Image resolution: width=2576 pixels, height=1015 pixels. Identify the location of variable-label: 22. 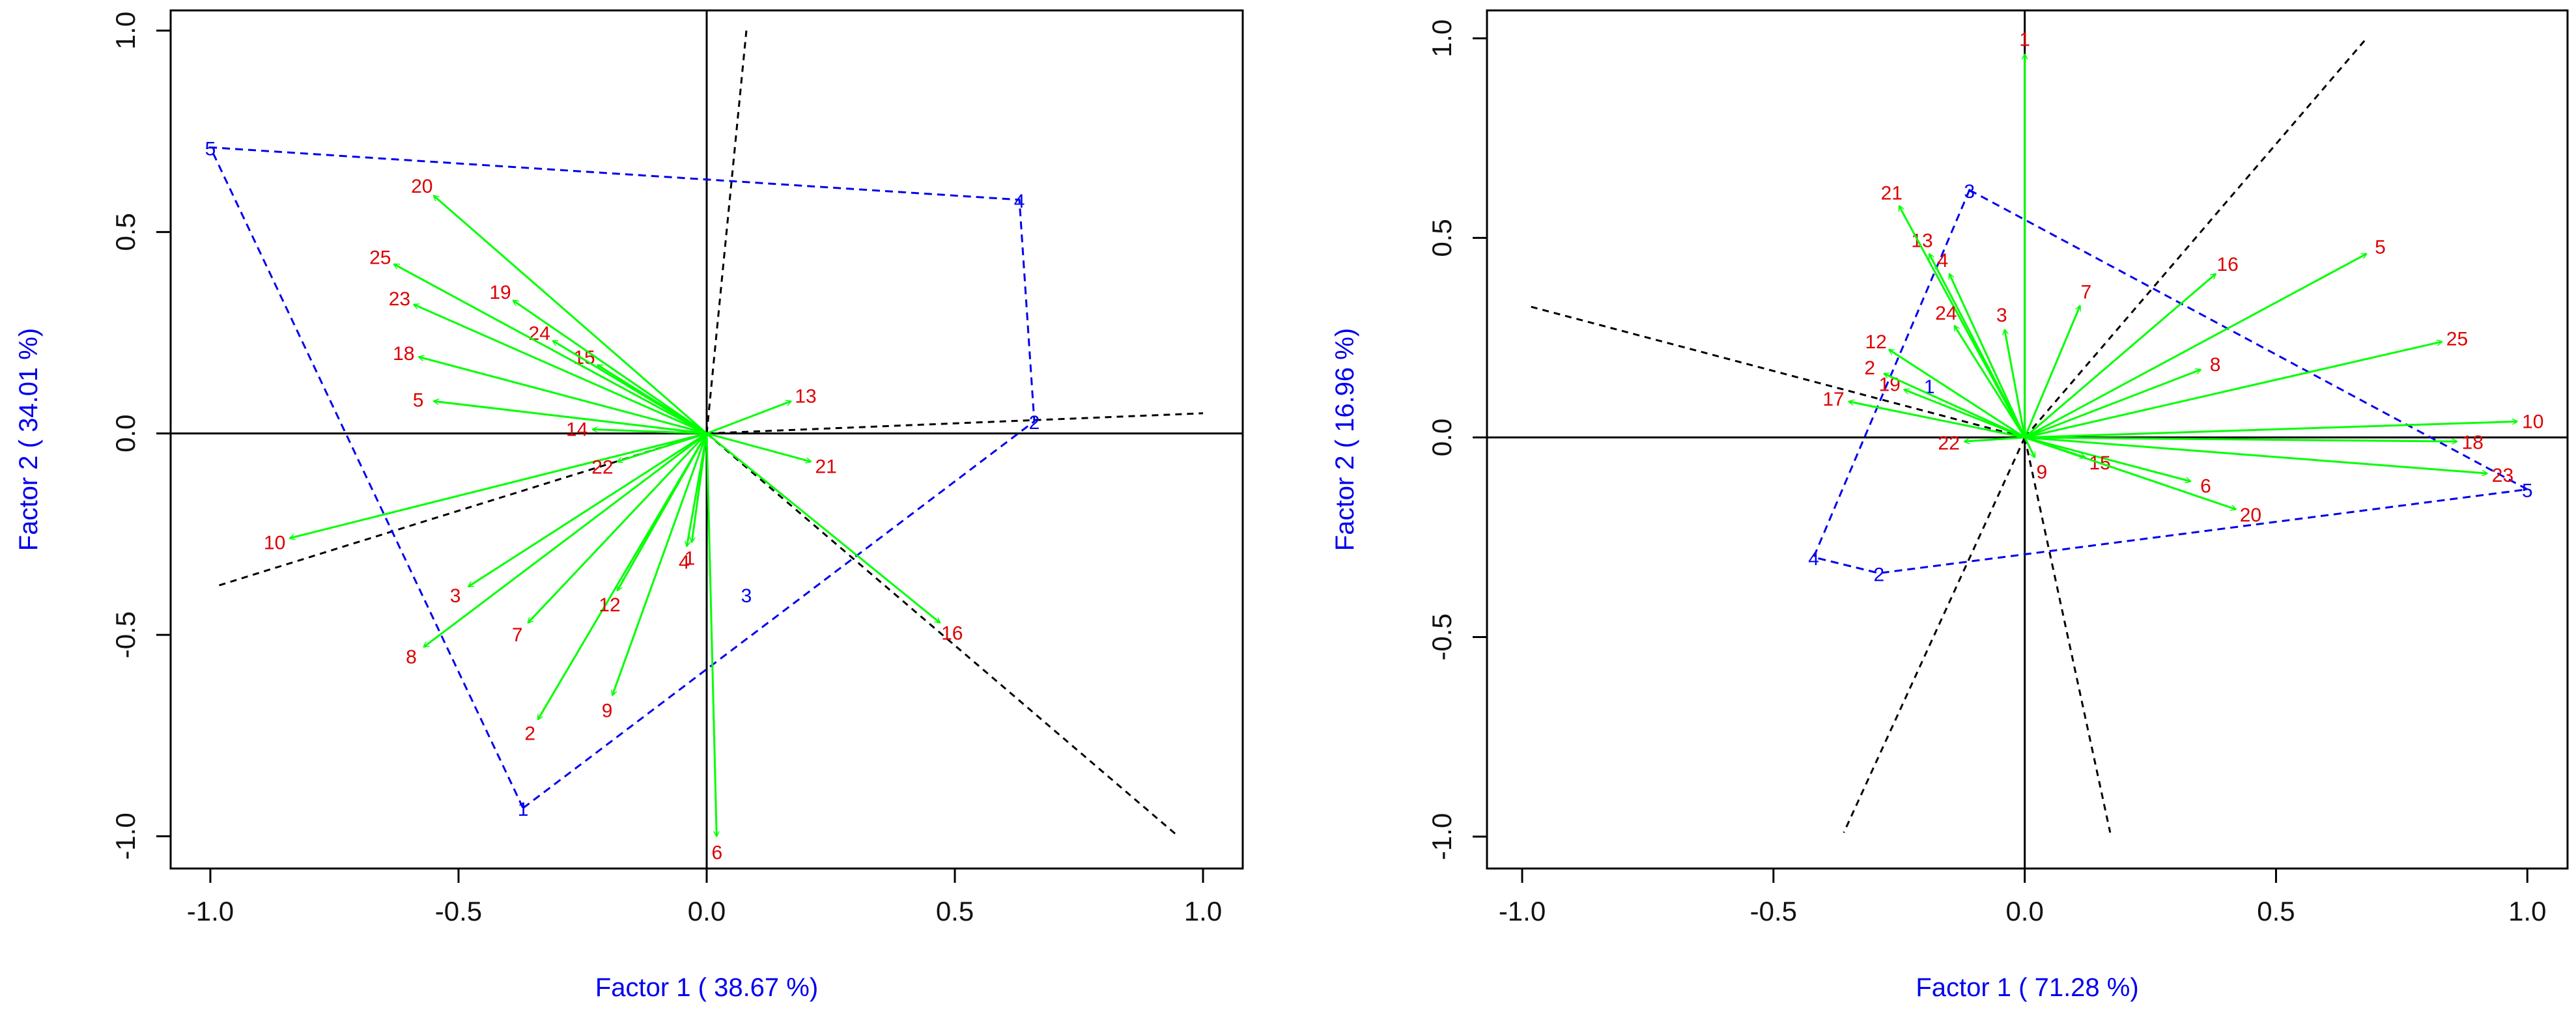
(1948, 443).